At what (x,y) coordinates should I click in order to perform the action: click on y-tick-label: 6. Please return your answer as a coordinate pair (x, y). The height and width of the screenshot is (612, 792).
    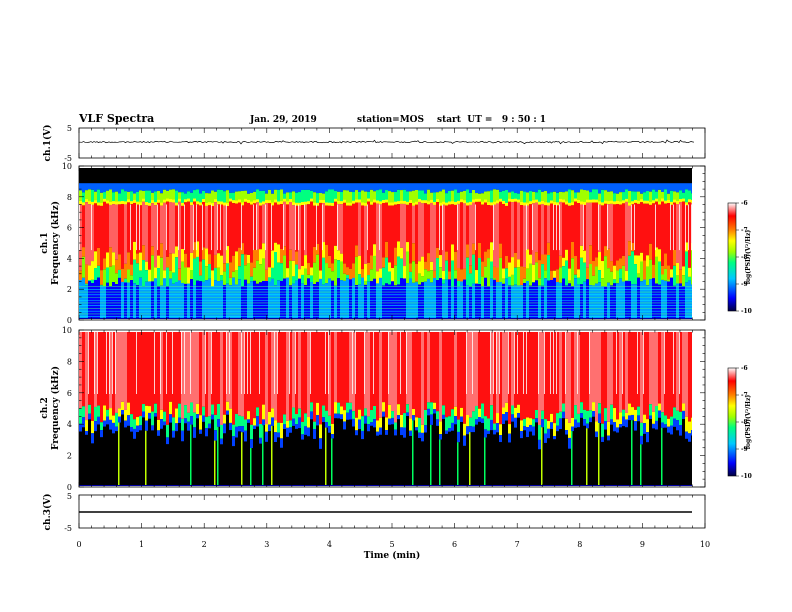
    Looking at the image, I should click on (69, 393).